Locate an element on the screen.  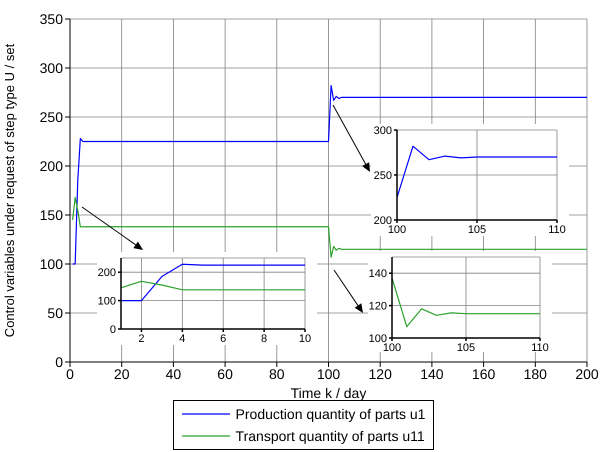
x-tick-label: 2 is located at coordinates (141, 338).